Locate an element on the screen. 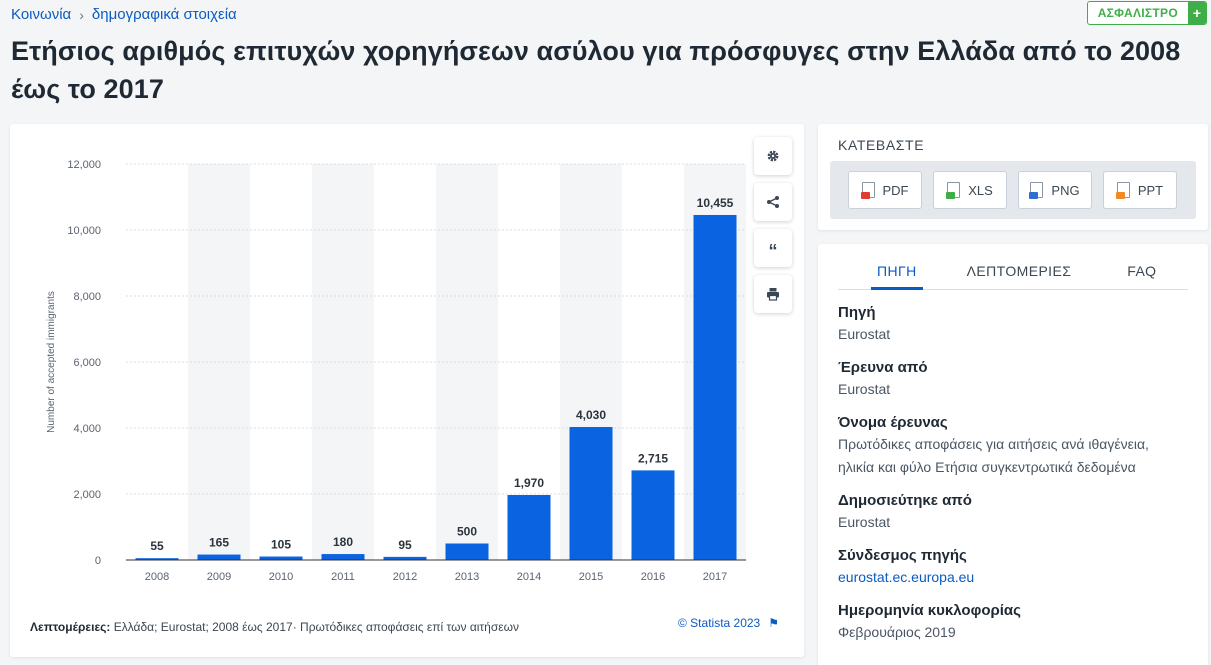 The width and height of the screenshot is (1211, 665). x-tick-label: 2010 is located at coordinates (281, 577).